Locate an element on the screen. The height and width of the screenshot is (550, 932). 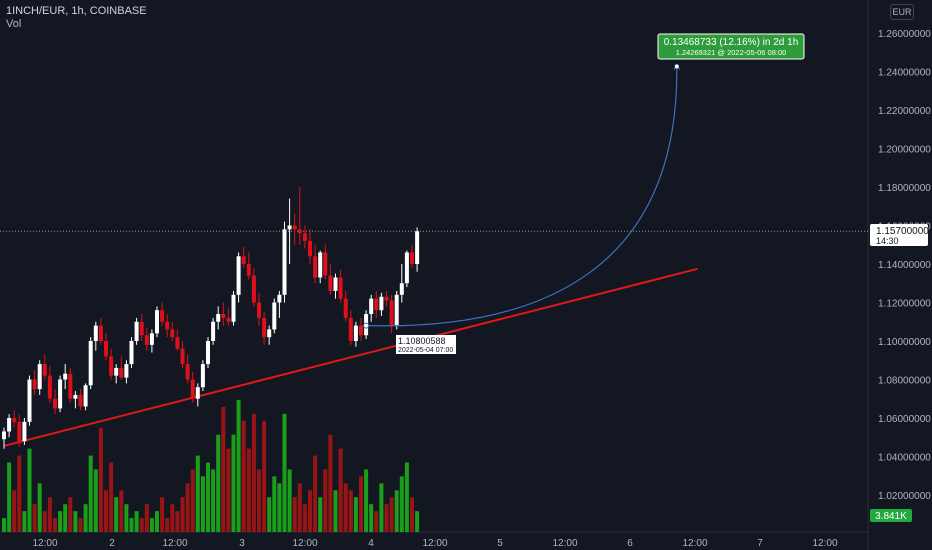
y-tick-label: 1.08000000 is located at coordinates (904, 381).